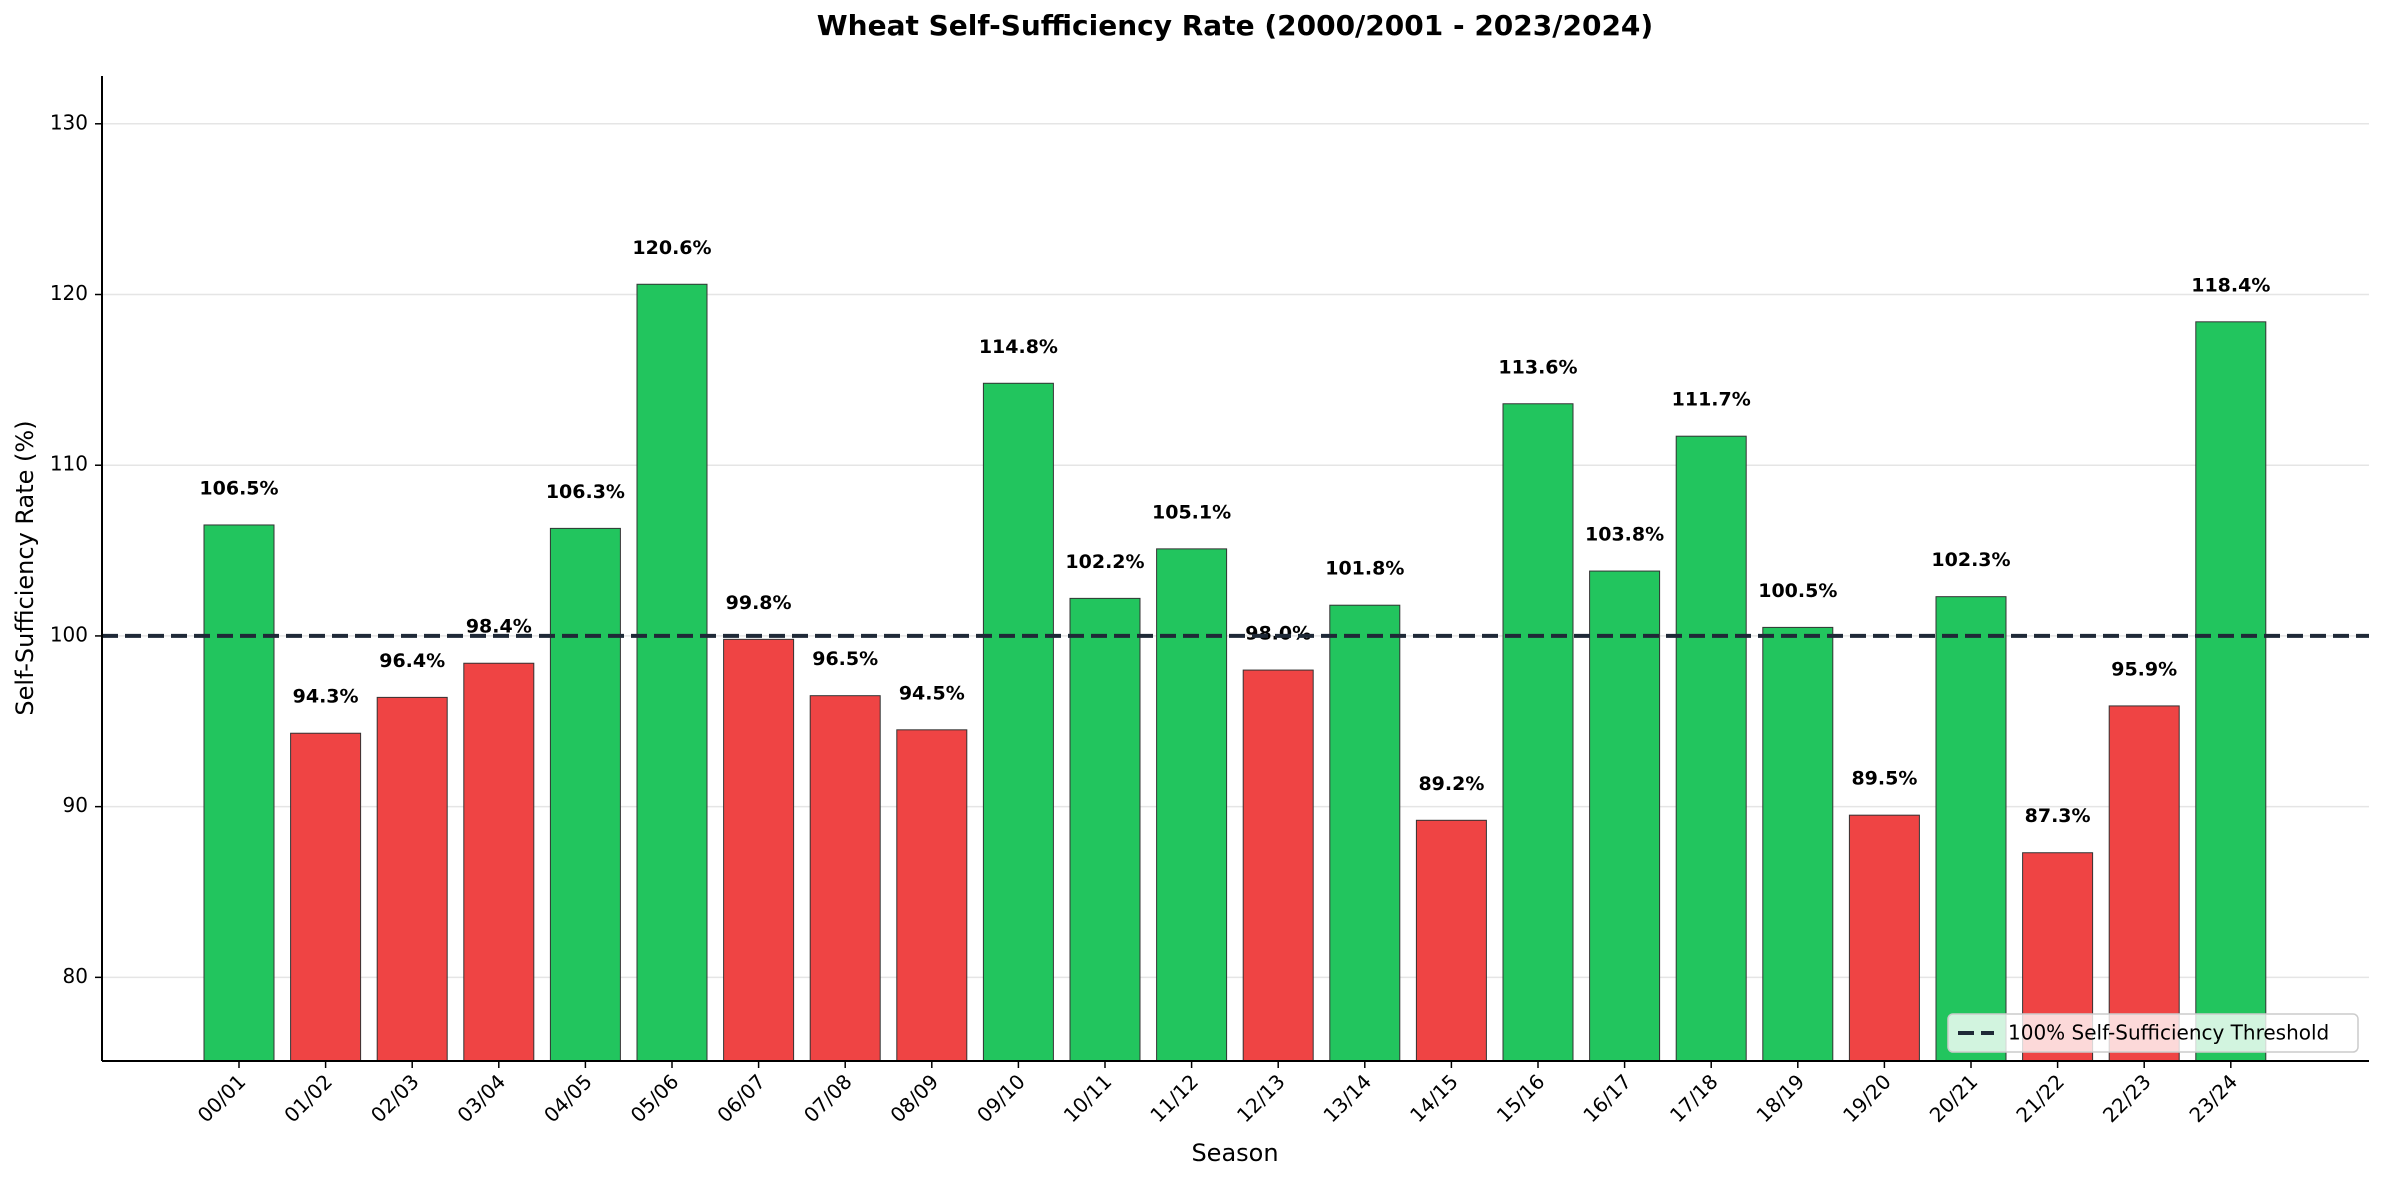 The image size is (2384, 1182). I want to click on value-label: 87.3%, so click(2058, 816).